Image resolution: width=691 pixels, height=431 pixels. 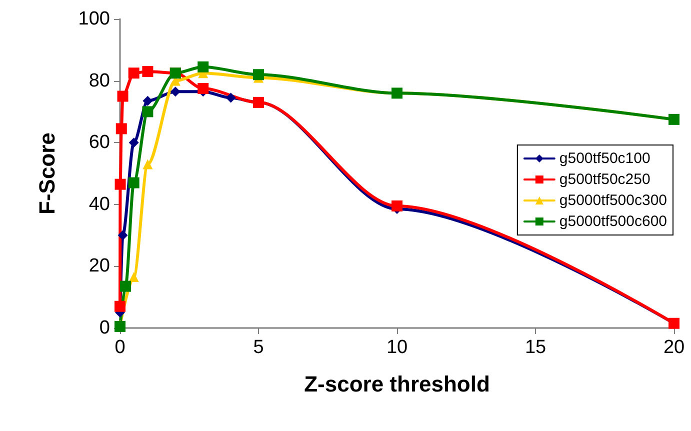 I want to click on legend-label: g5000tf500c300, so click(x=613, y=200).